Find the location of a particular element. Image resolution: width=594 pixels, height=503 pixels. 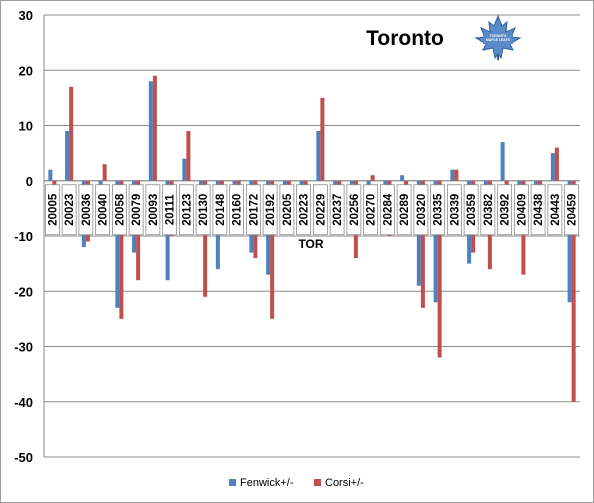

category-label: 20223 is located at coordinates (304, 210).